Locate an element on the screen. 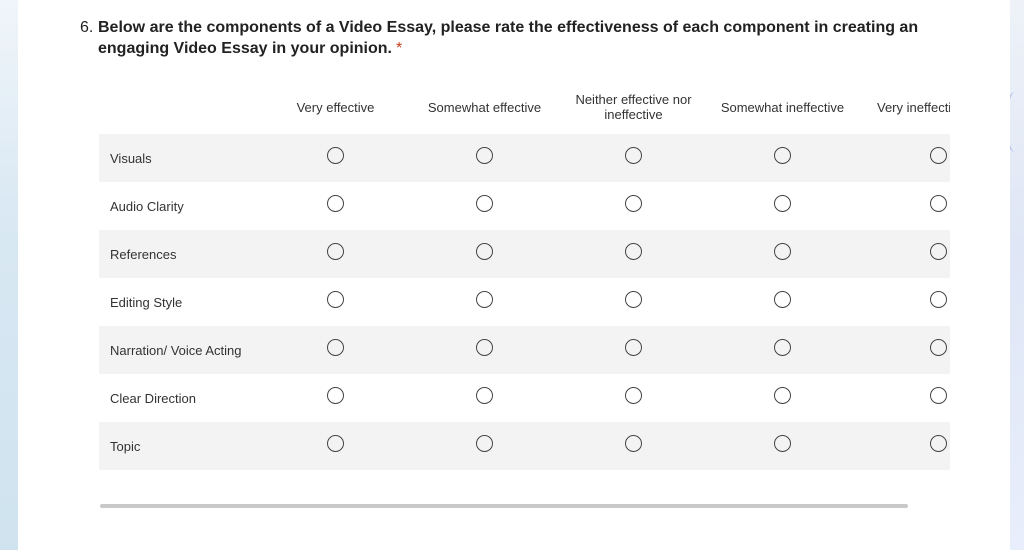 Image resolution: width=1024 pixels, height=550 pixels. column-header-somewhat-ineffective: Somewhat ineffective is located at coordinates (782, 107).